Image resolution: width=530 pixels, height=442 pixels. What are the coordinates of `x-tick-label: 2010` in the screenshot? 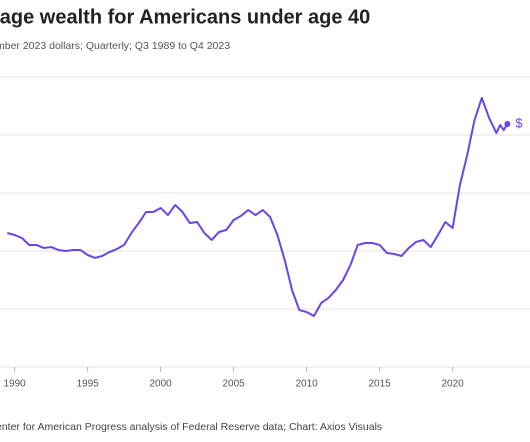 It's located at (306, 384).